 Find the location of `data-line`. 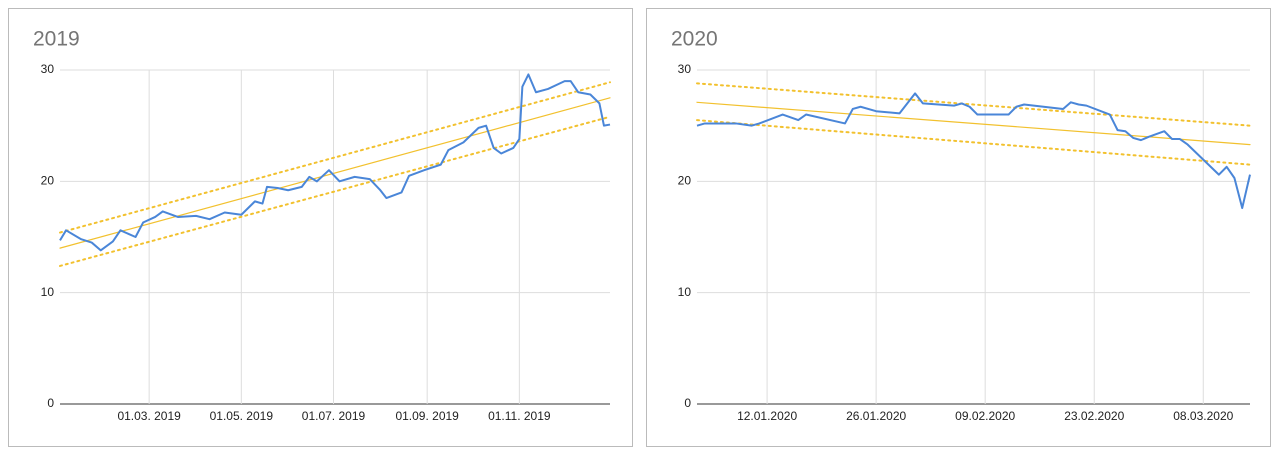

data-line is located at coordinates (973, 151).